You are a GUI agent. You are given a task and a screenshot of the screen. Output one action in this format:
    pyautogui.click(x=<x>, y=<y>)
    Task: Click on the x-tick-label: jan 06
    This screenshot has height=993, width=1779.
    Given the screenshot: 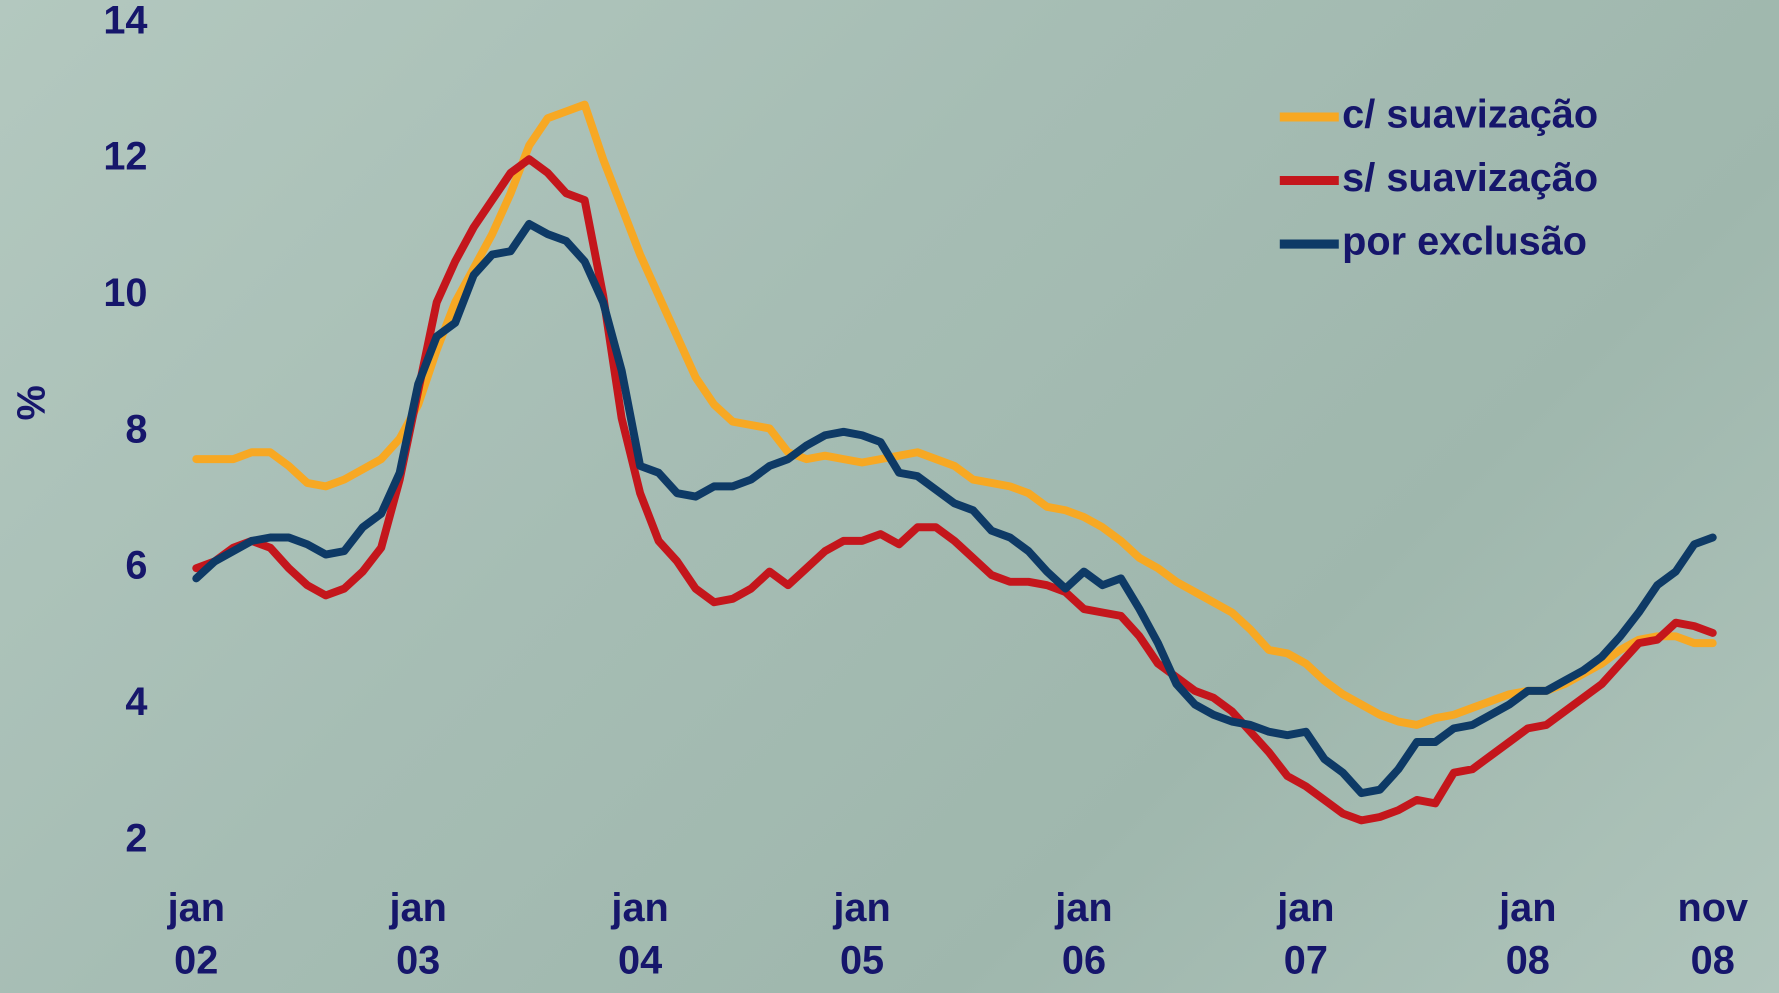 What is the action you would take?
    pyautogui.click(x=1083, y=935)
    